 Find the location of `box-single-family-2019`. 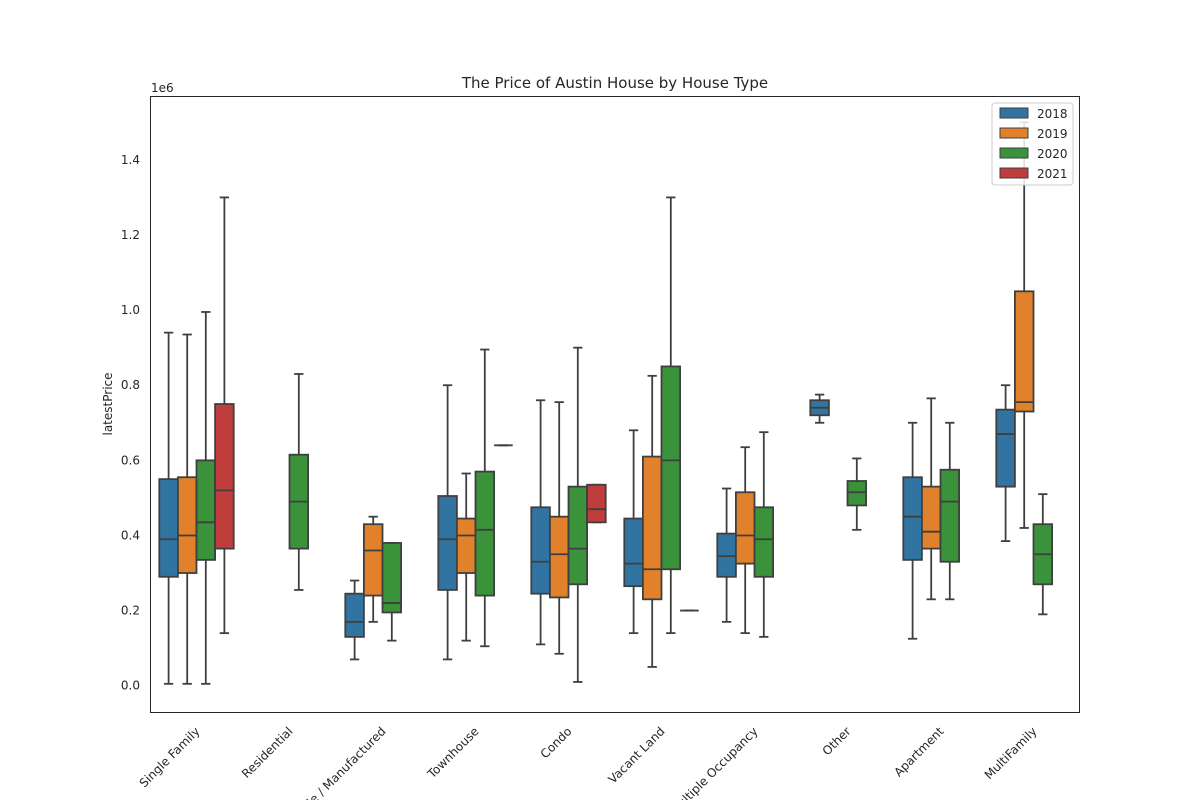

box-single-family-2019 is located at coordinates (187, 509).